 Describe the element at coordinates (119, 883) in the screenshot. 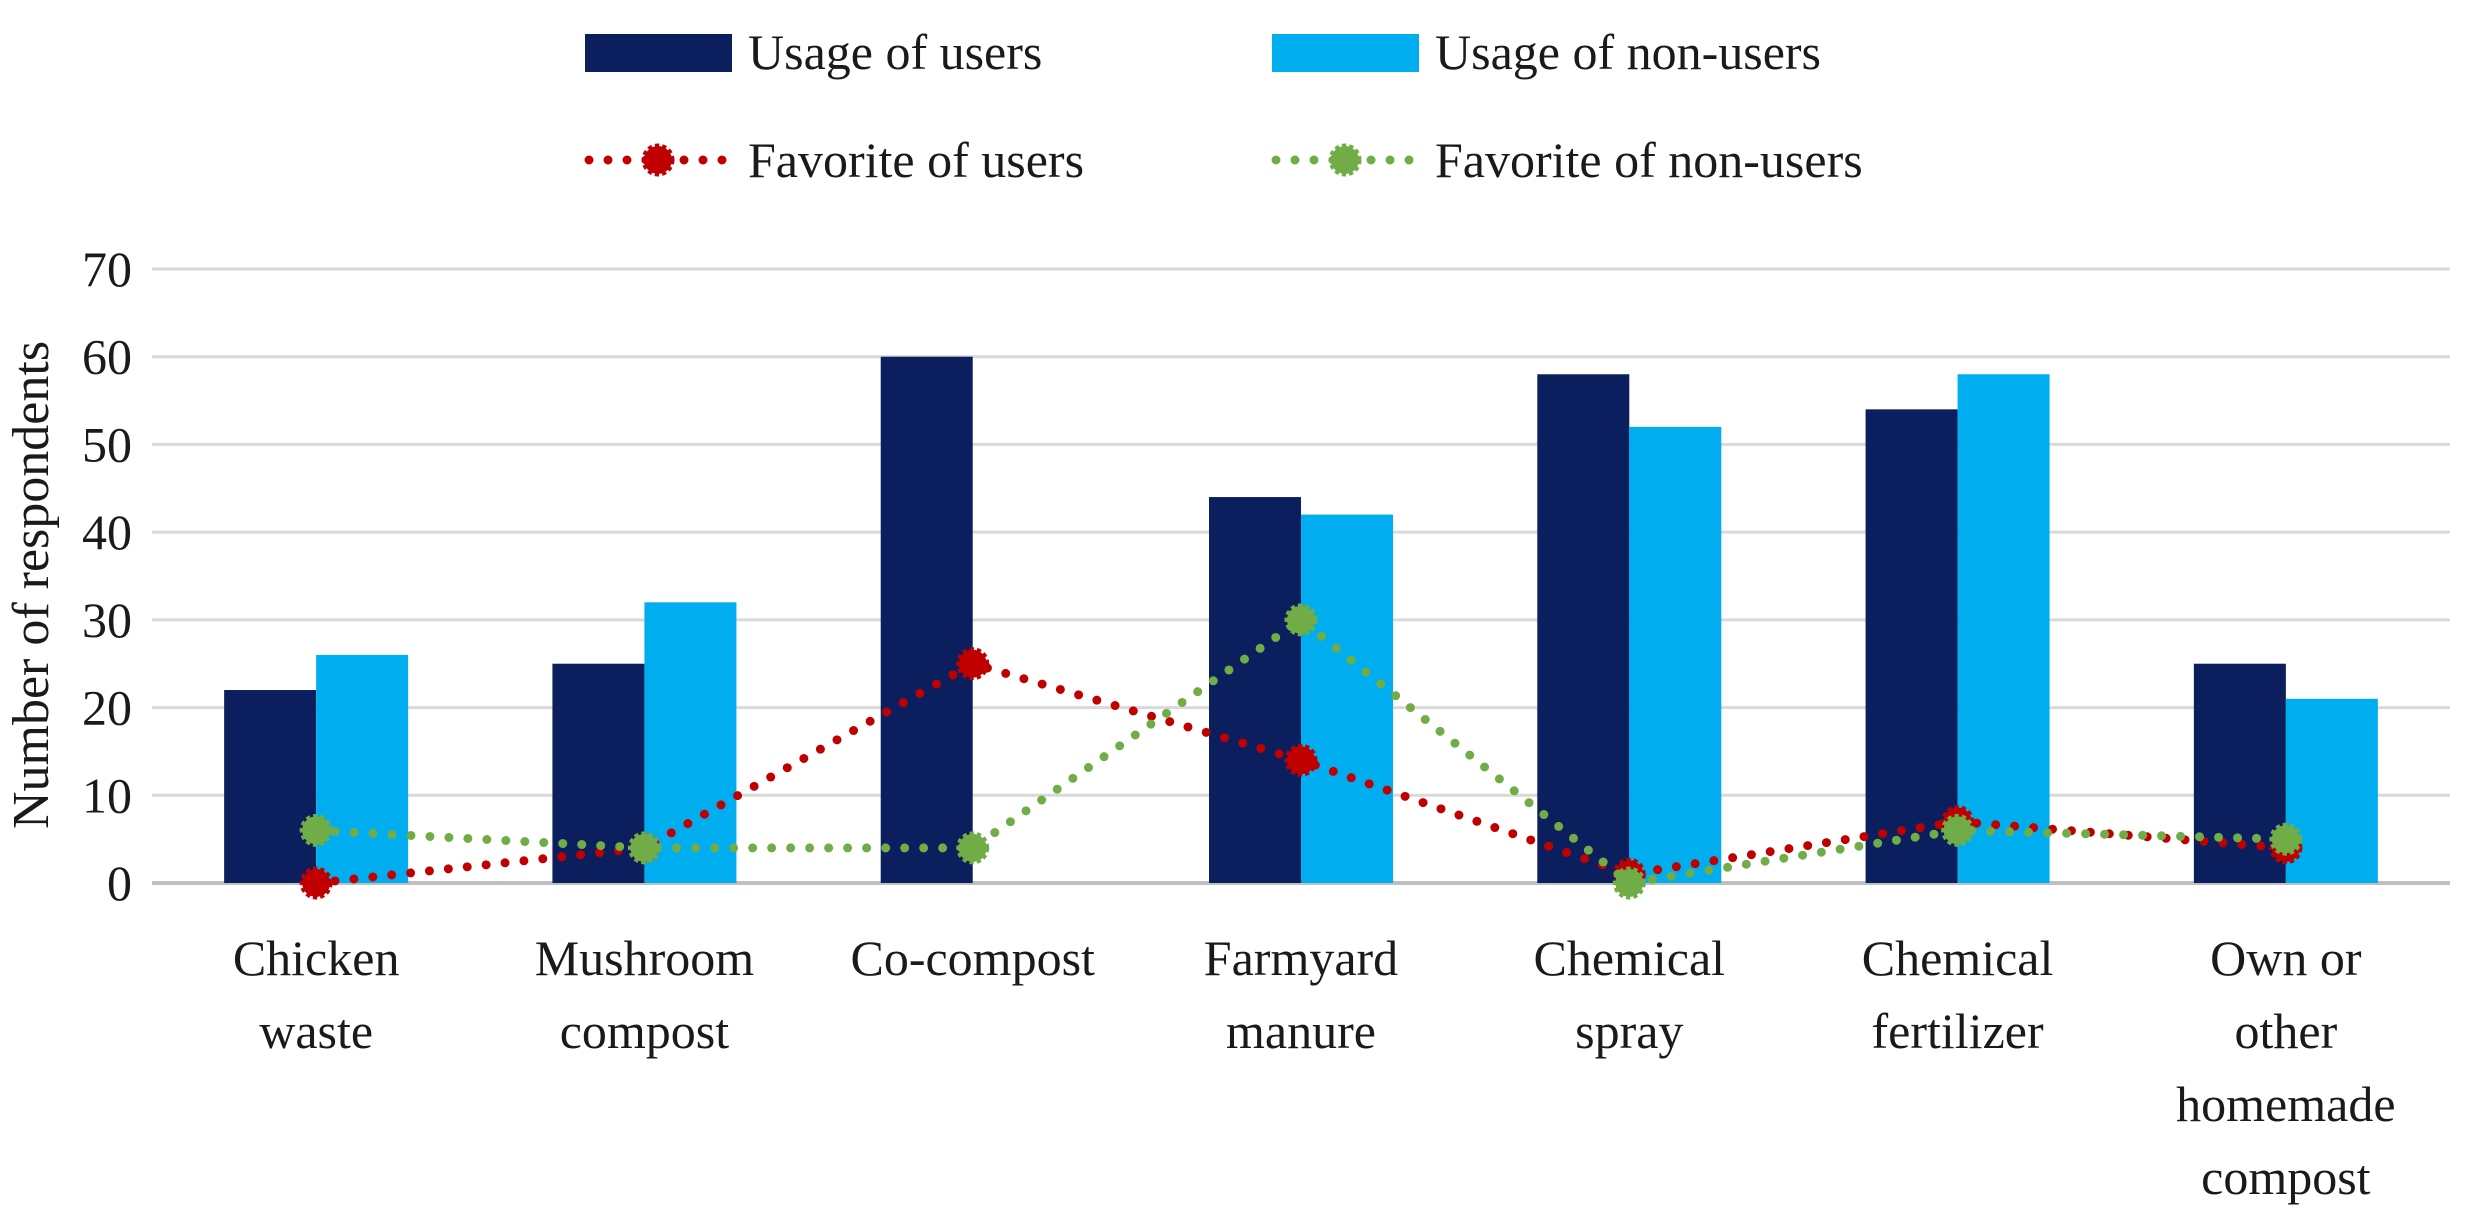

I see `y-tick-label: 0` at that location.